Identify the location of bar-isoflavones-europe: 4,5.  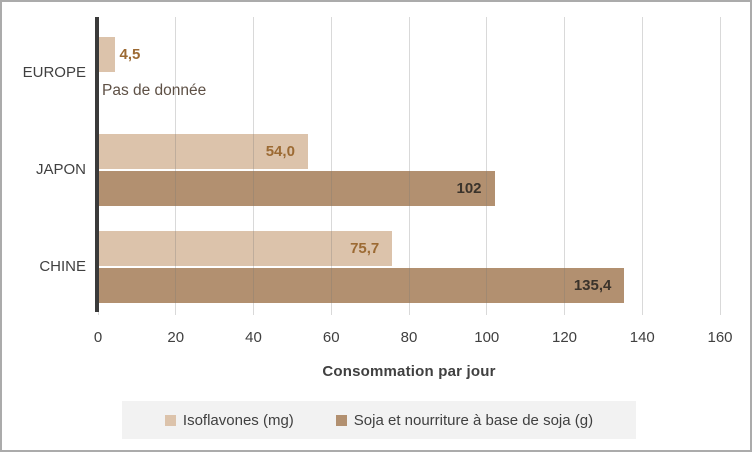
(119, 54).